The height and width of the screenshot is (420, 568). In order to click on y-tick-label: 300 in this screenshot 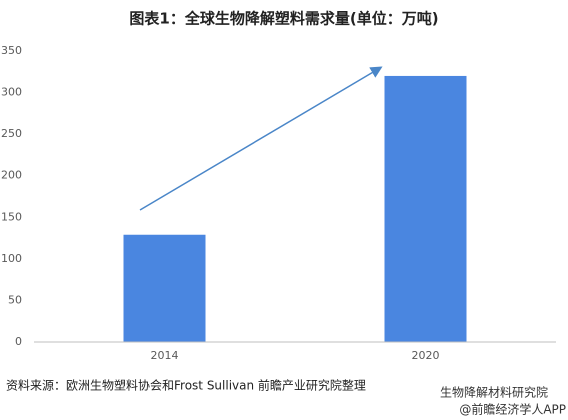, I will do `click(11, 92)`.